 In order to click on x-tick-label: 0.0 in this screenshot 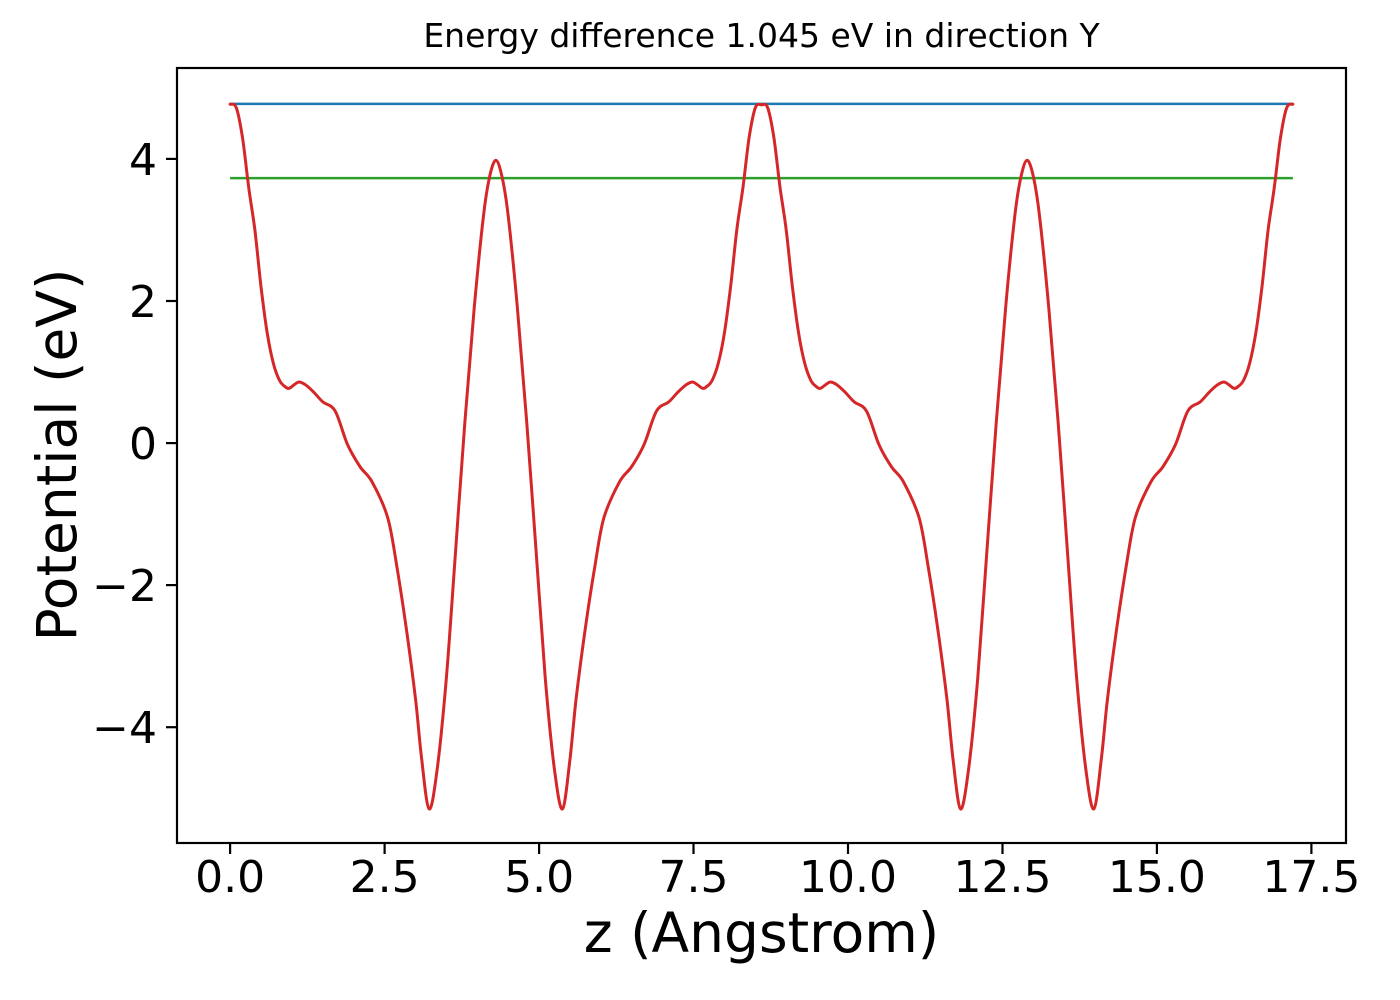, I will do `click(230, 877)`.